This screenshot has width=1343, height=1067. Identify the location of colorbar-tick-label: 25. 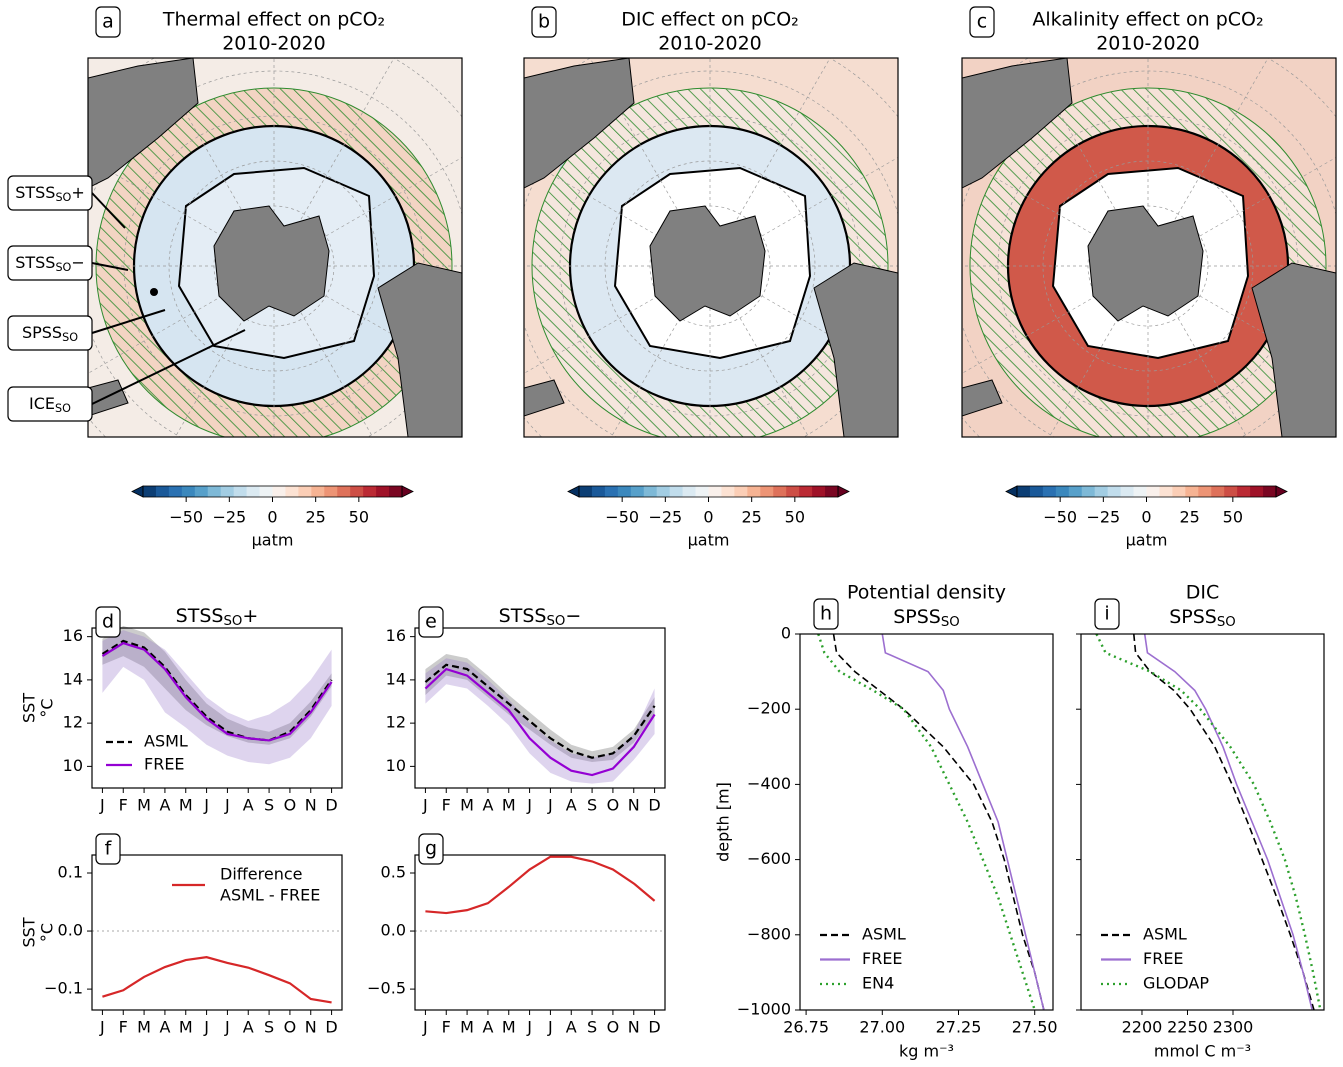
(1189, 517).